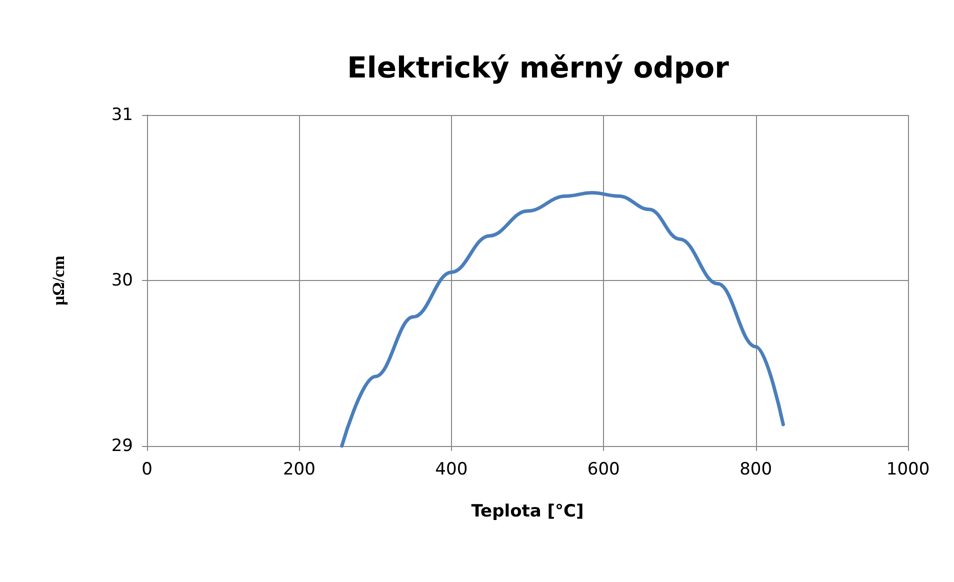  What do you see at coordinates (147, 470) in the screenshot?
I see `x-tick-label: 0` at bounding box center [147, 470].